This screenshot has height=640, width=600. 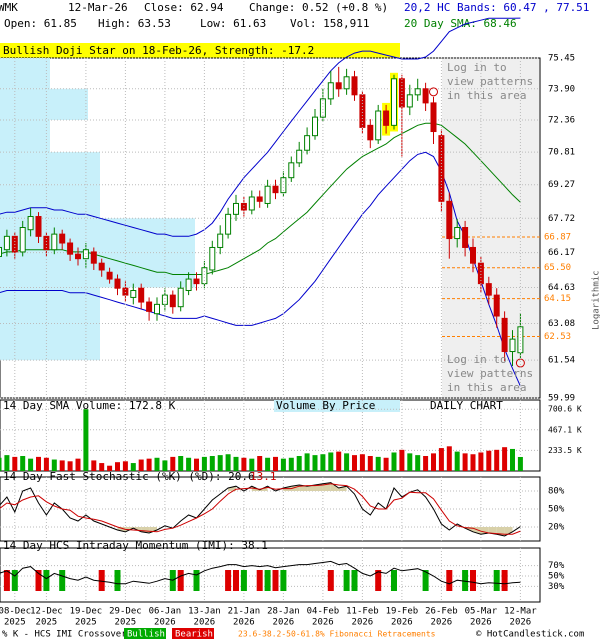 I want to click on x-tick-label: 26-Feb, so click(x=441, y=612).